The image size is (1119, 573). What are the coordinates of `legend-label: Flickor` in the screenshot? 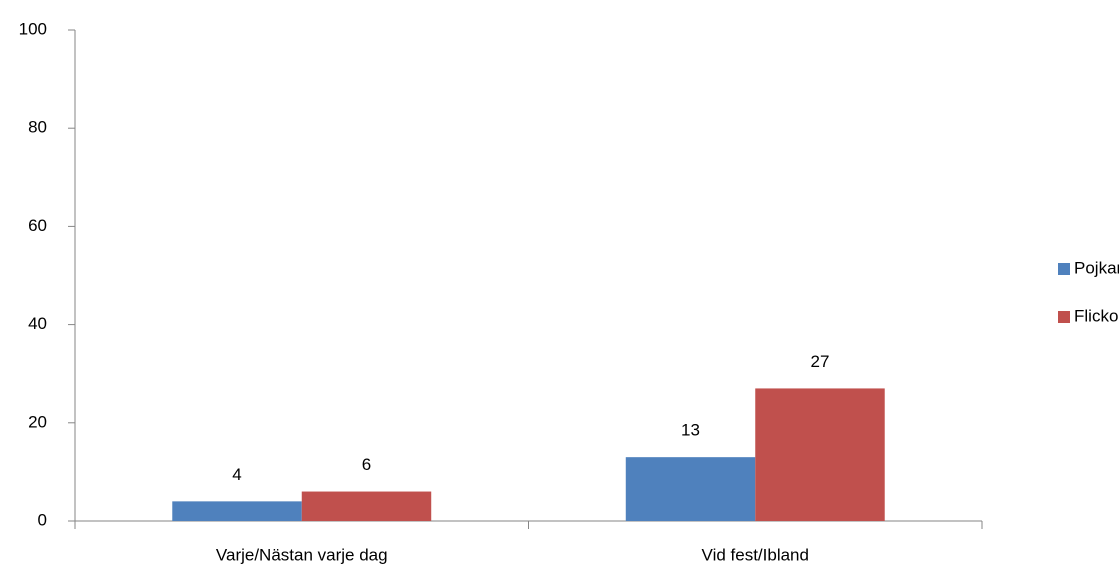 It's located at (1096, 315).